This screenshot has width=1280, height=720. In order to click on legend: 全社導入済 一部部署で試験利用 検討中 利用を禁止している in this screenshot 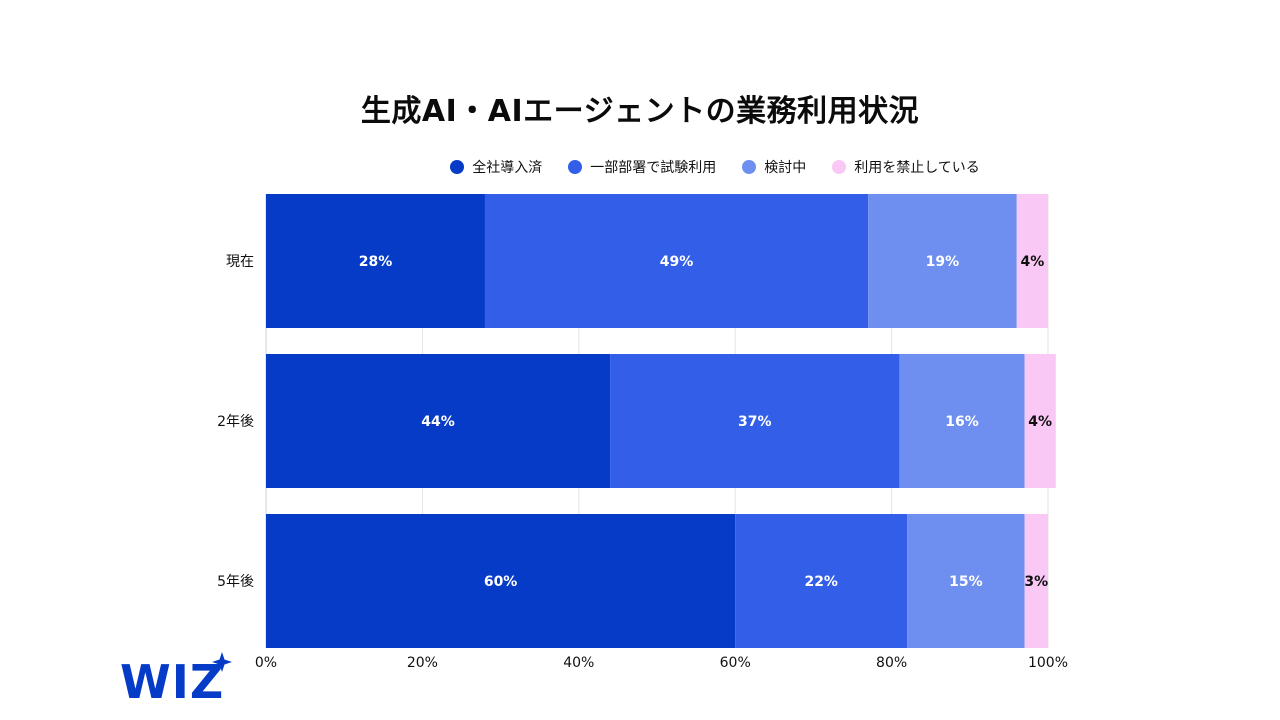, I will do `click(640, 167)`.